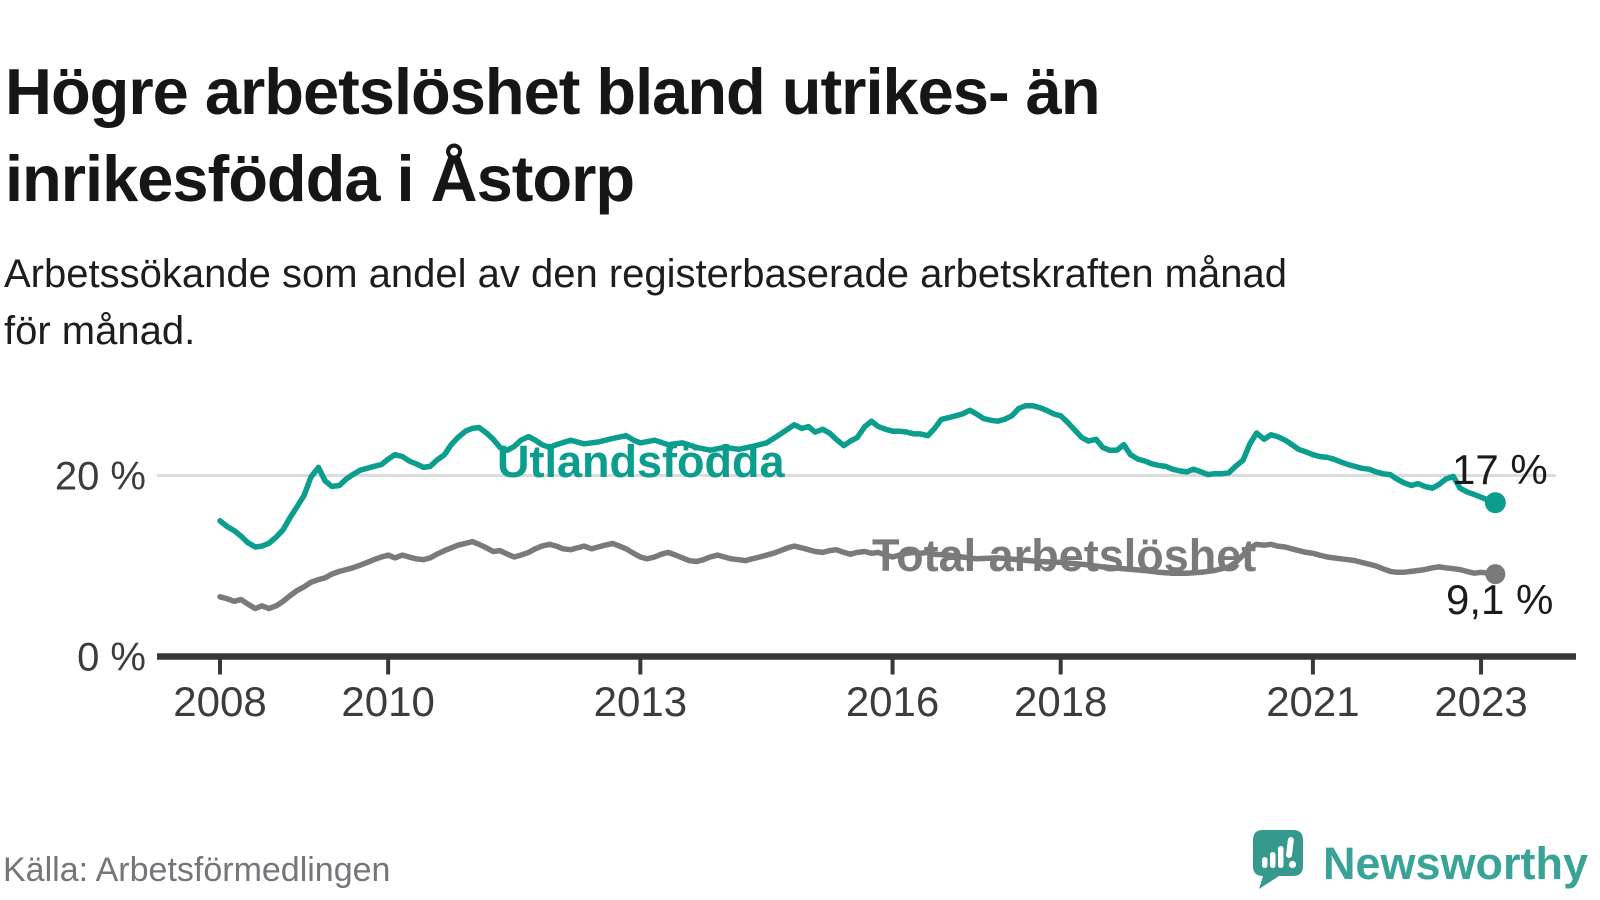 The height and width of the screenshot is (900, 1600). What do you see at coordinates (1499, 599) in the screenshot?
I see `end-value-label-total: 9,1 %` at bounding box center [1499, 599].